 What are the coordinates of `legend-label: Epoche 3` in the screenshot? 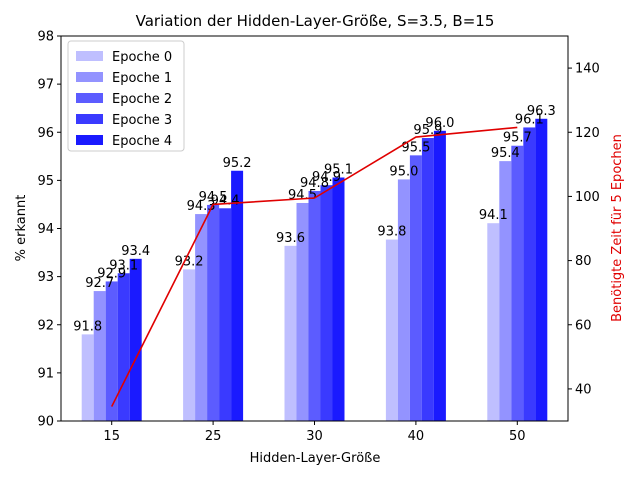 It's located at (142, 120).